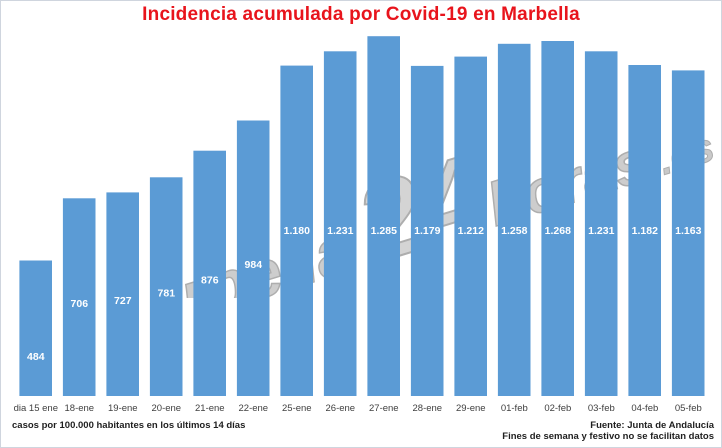  I want to click on x-tick-label: 05-feb, so click(688, 408).